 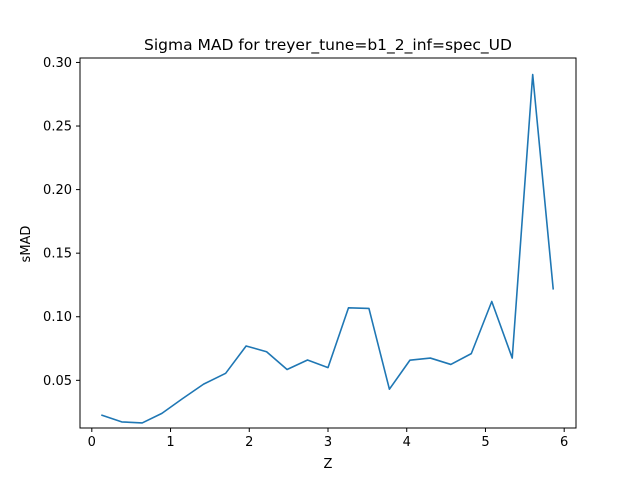 What do you see at coordinates (328, 464) in the screenshot?
I see `x-axis-title: Z` at bounding box center [328, 464].